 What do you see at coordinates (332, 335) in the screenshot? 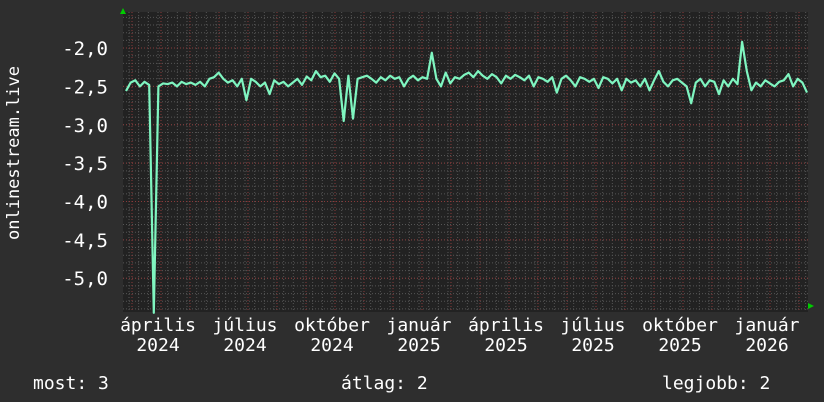
I see `x-tick-label: október 2024` at bounding box center [332, 335].